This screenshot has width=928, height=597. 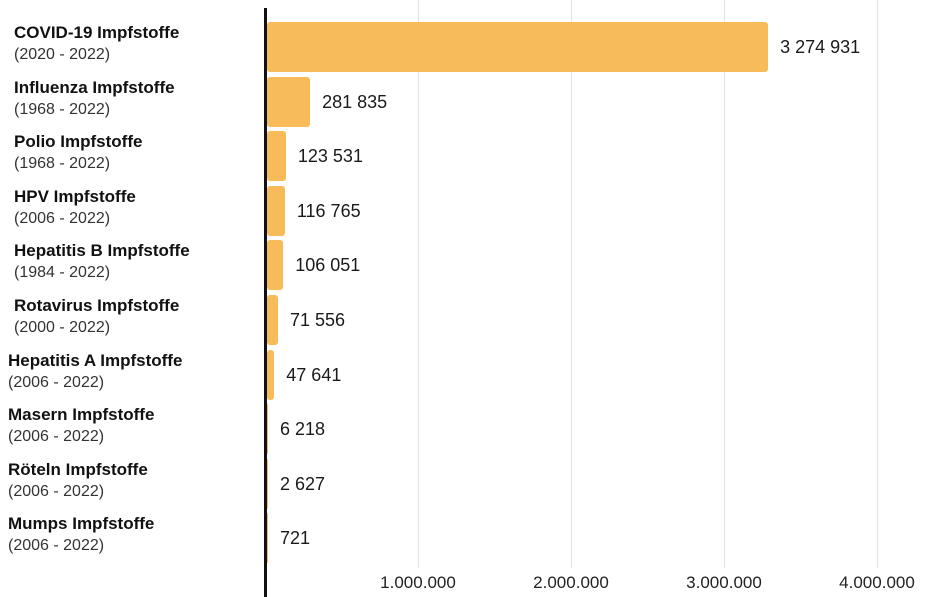 What do you see at coordinates (95, 360) in the screenshot?
I see `category-label: Hepatitis A Impfstoffe` at bounding box center [95, 360].